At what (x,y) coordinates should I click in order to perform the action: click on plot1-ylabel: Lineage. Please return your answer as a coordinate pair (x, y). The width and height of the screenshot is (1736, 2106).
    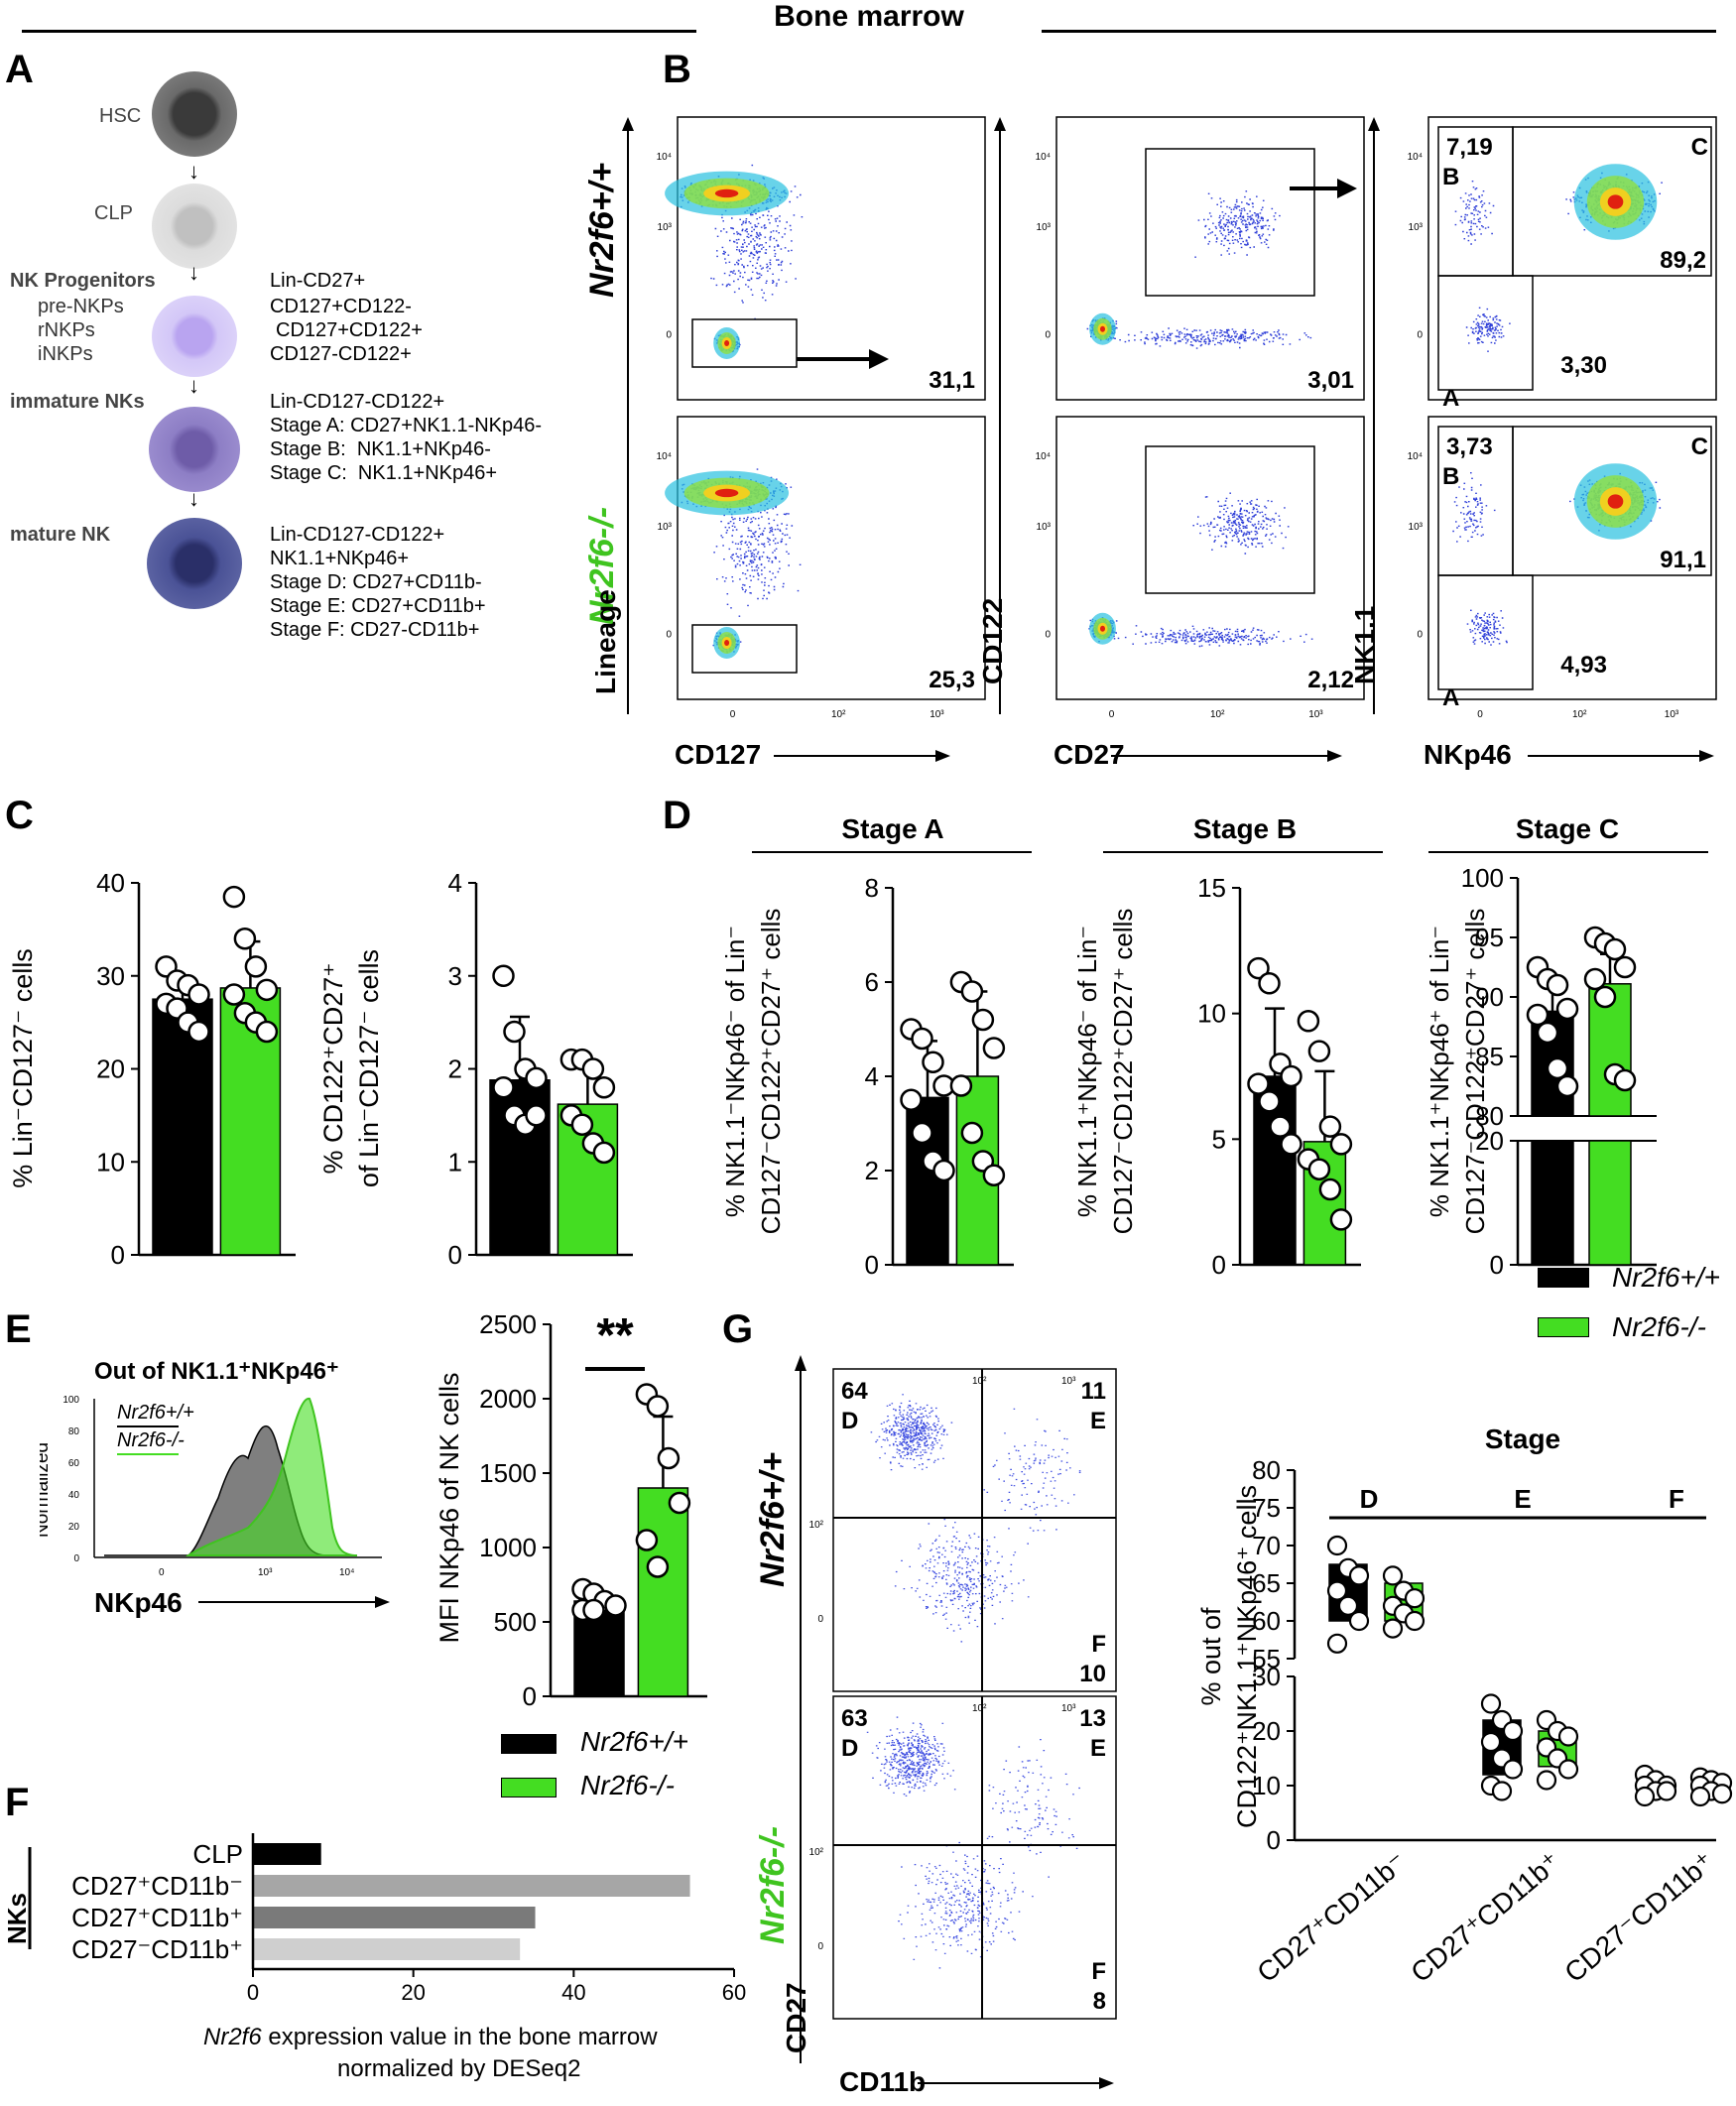
    Looking at the image, I should click on (605, 642).